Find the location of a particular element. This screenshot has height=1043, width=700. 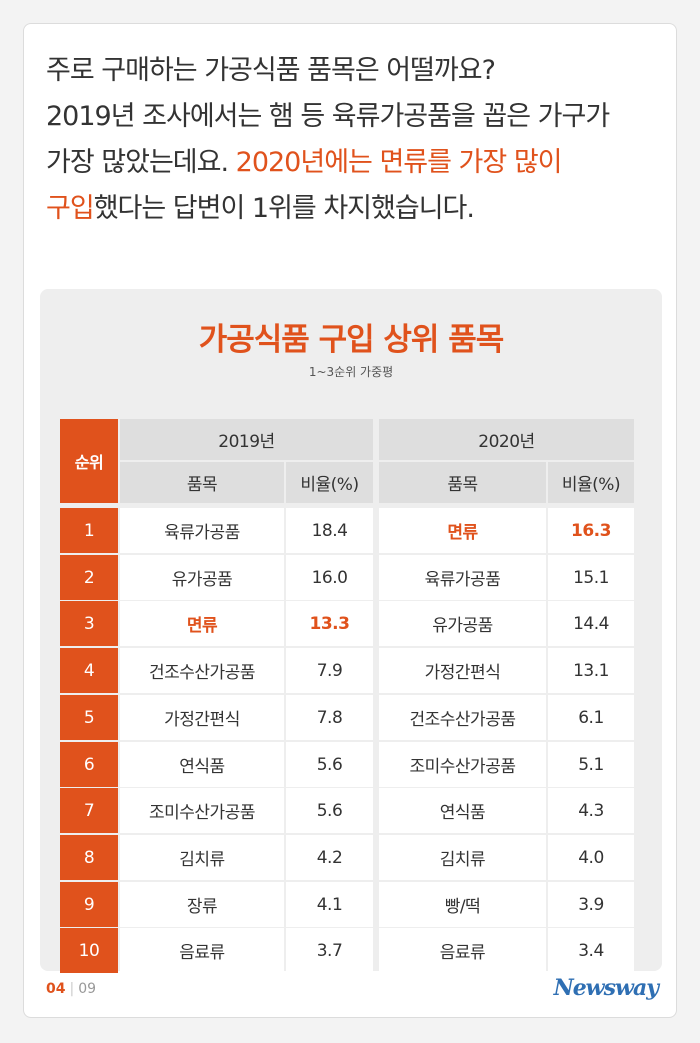

rank-cell: 6 is located at coordinates (89, 764).